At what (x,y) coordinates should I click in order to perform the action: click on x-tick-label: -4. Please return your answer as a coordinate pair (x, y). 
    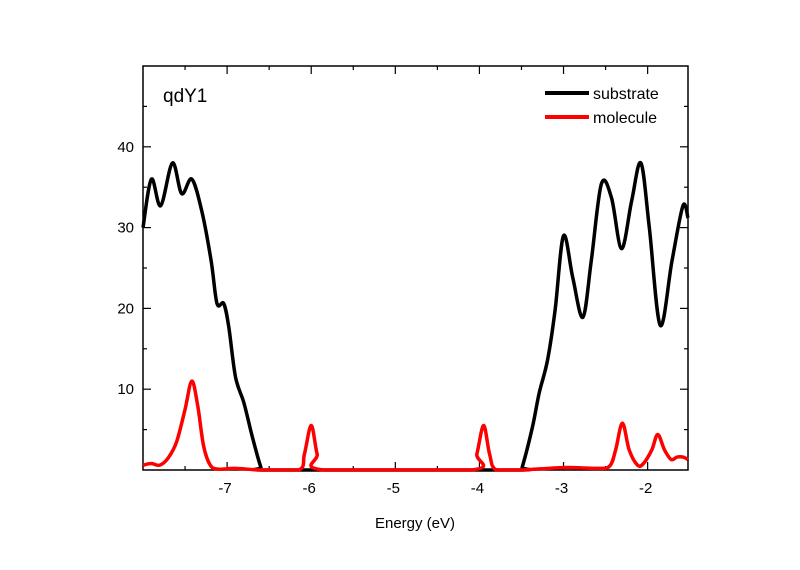
    Looking at the image, I should click on (477, 488).